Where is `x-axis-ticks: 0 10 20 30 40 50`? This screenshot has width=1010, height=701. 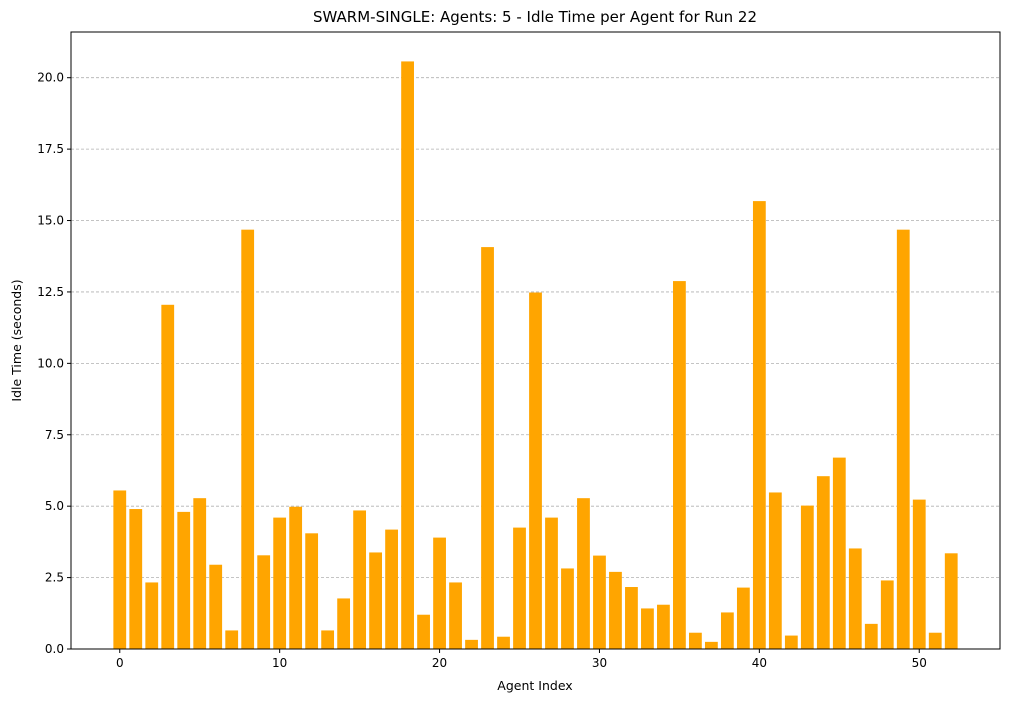
x-axis-ticks: 0 10 20 30 40 50 is located at coordinates (521, 659).